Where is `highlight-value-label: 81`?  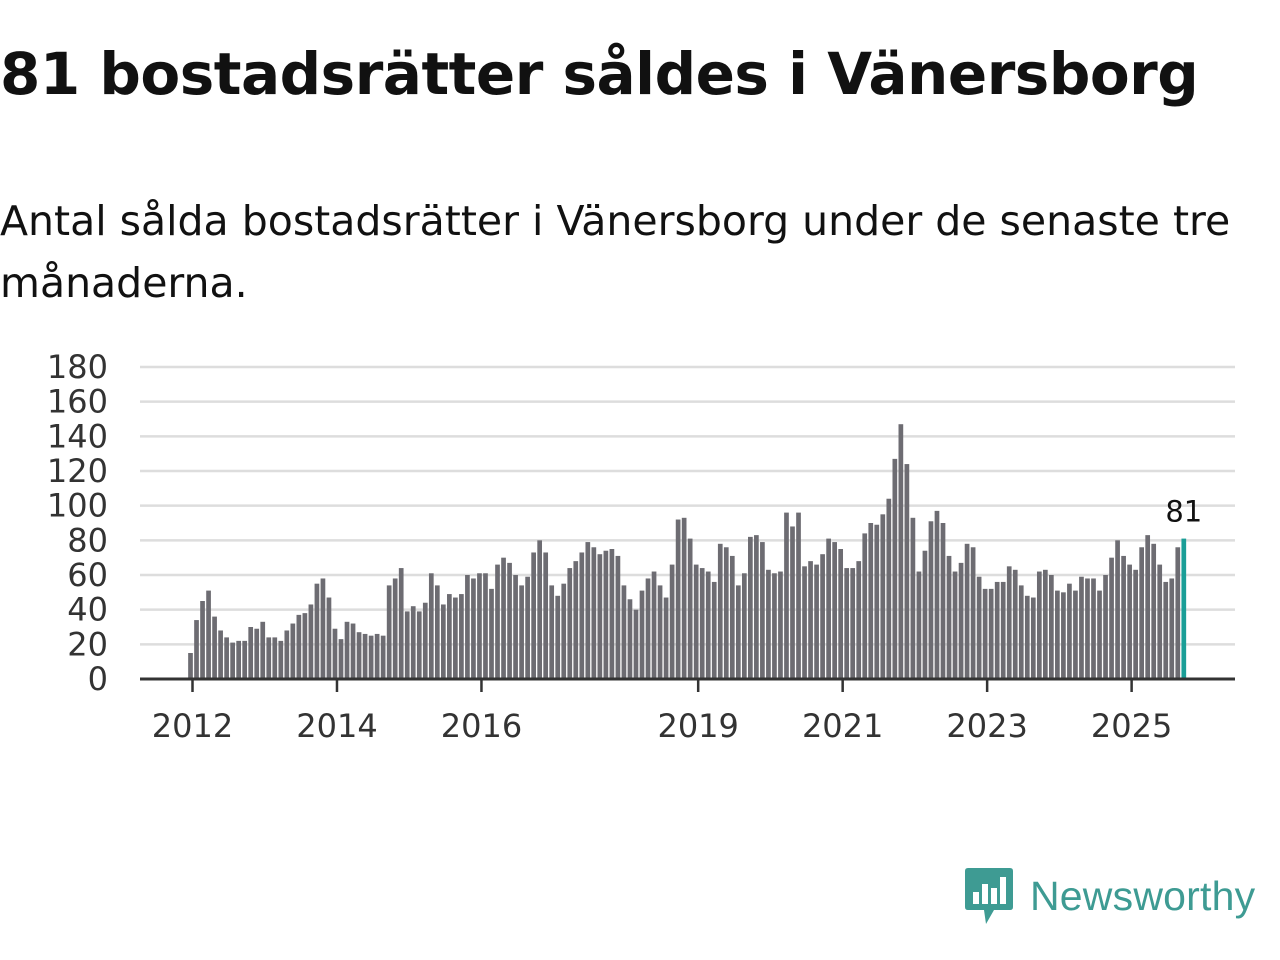
highlight-value-label: 81 is located at coordinates (1183, 512).